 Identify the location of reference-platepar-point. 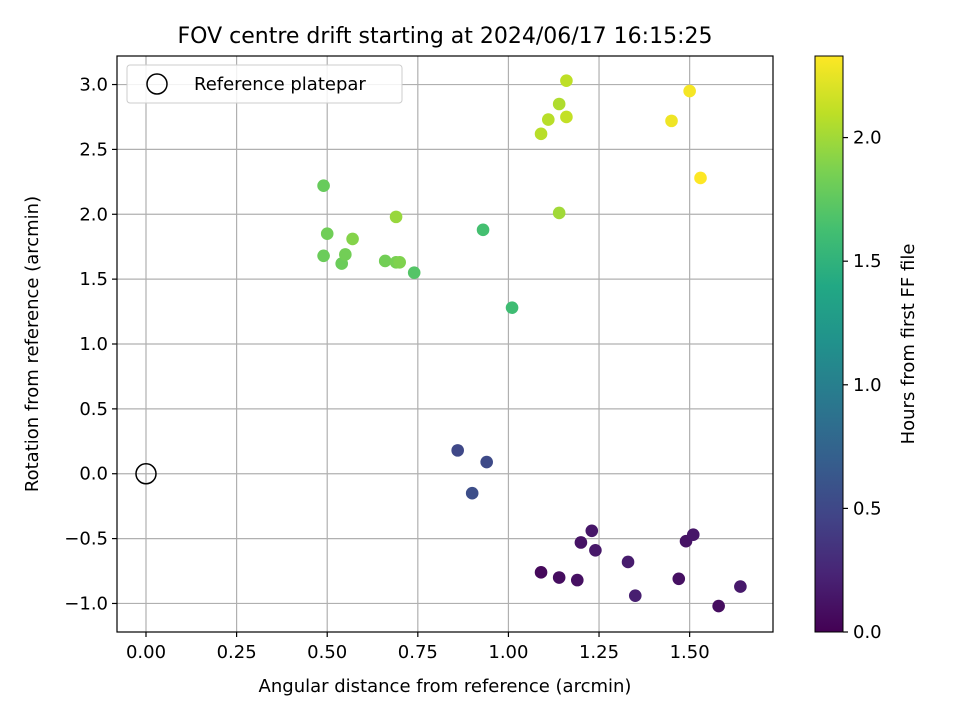
(146, 473).